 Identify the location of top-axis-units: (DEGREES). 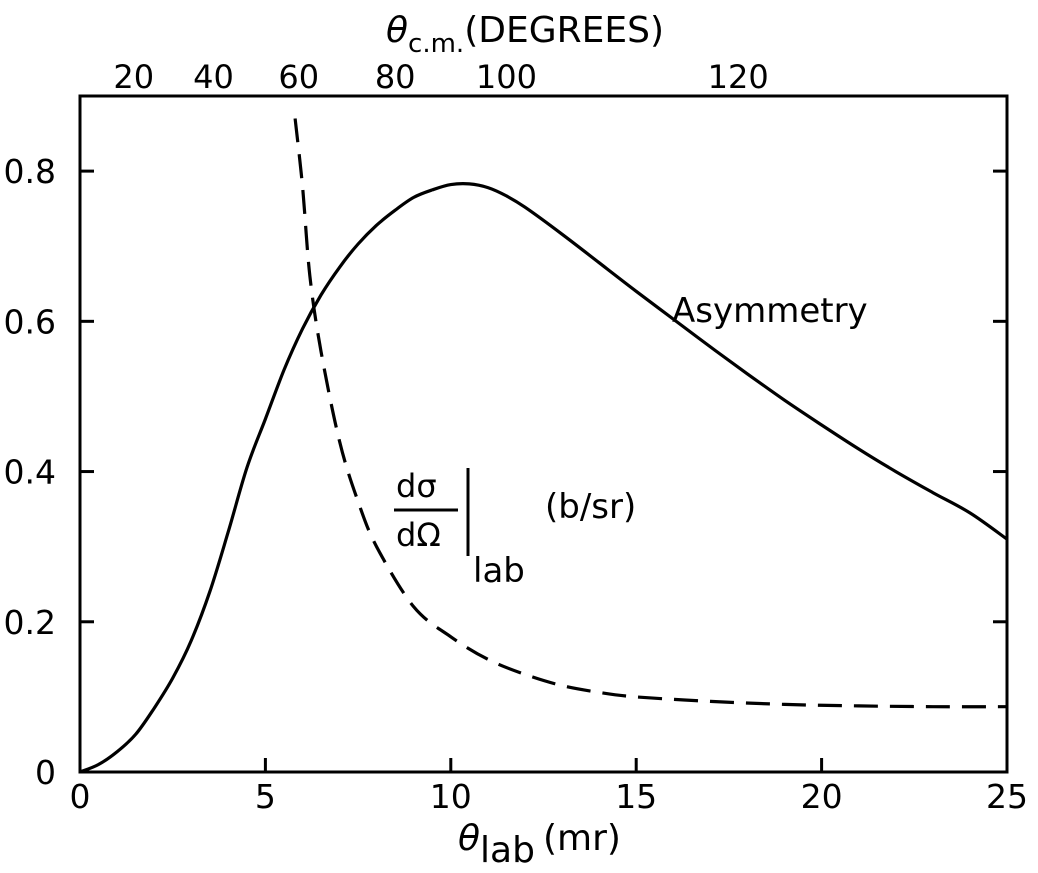
(564, 30).